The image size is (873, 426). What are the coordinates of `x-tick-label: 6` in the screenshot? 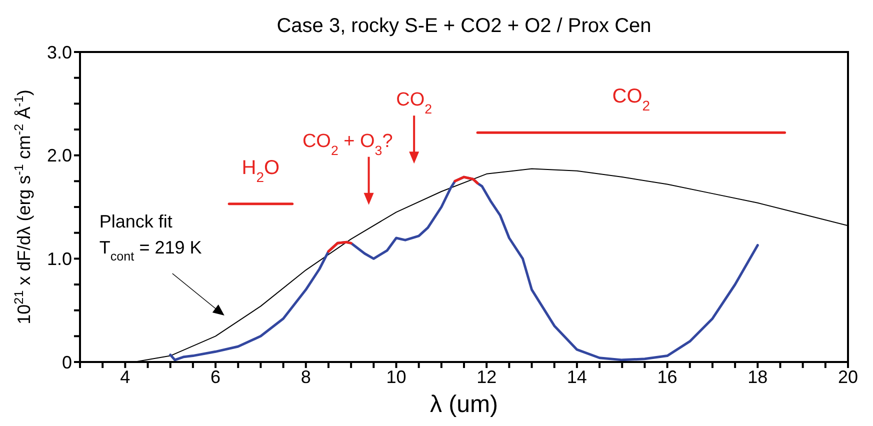 It's located at (215, 376).